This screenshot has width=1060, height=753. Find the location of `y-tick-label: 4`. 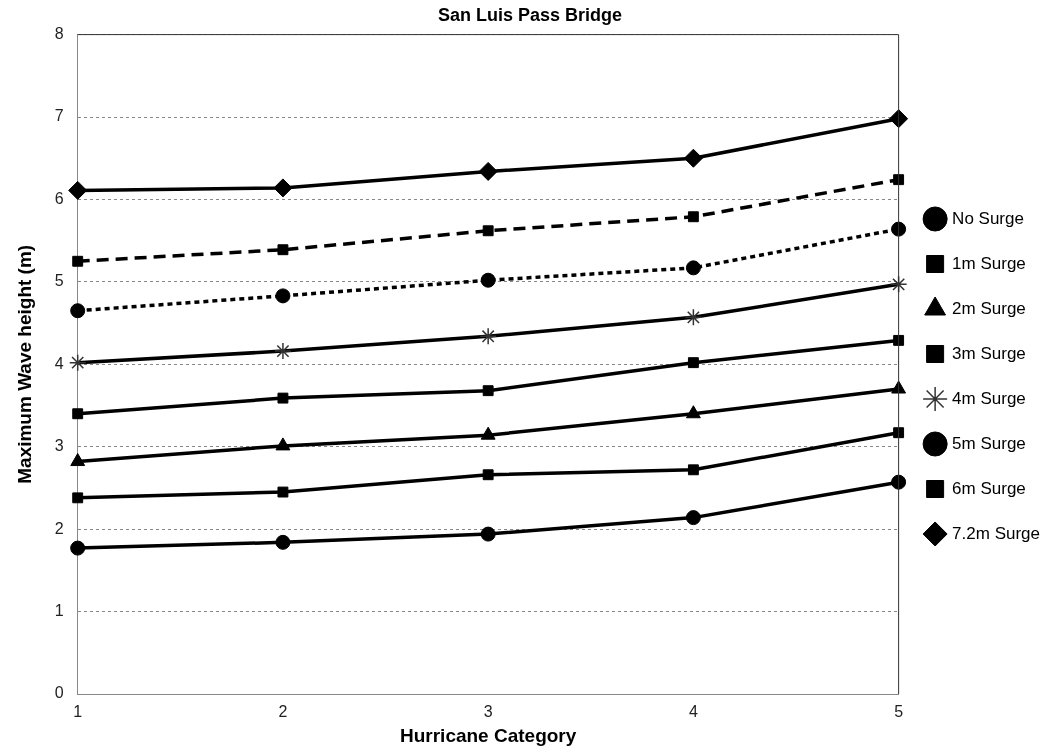

y-tick-label: 4 is located at coordinates (59, 363).